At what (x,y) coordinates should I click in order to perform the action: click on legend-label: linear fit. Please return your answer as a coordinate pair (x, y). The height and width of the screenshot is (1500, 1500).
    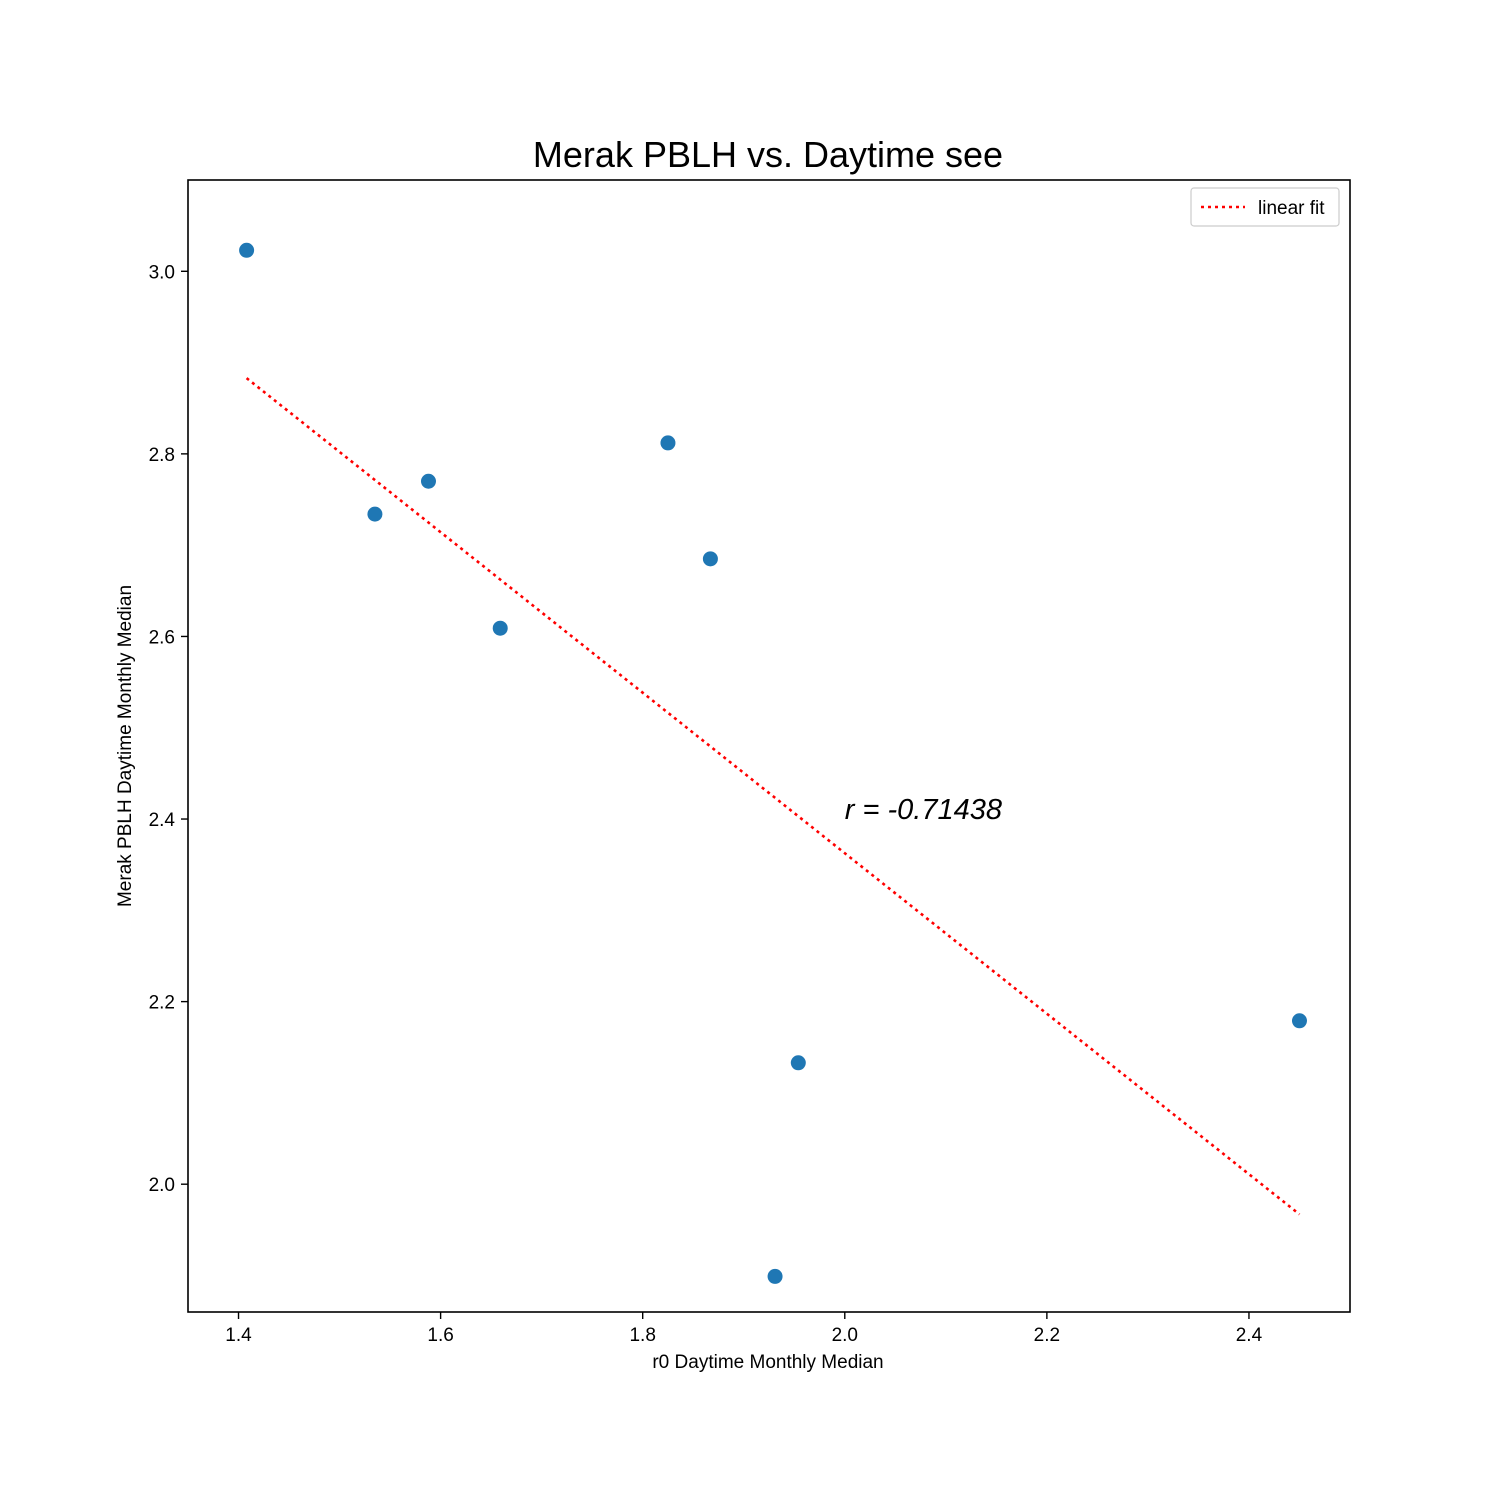
    Looking at the image, I should click on (1291, 208).